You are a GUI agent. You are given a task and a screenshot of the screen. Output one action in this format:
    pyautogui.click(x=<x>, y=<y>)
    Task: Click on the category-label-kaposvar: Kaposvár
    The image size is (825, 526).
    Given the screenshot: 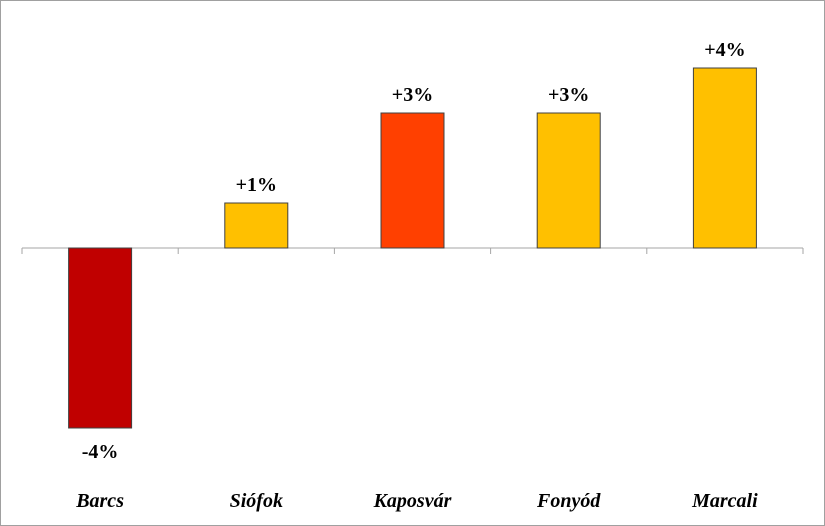 What is the action you would take?
    pyautogui.click(x=412, y=501)
    